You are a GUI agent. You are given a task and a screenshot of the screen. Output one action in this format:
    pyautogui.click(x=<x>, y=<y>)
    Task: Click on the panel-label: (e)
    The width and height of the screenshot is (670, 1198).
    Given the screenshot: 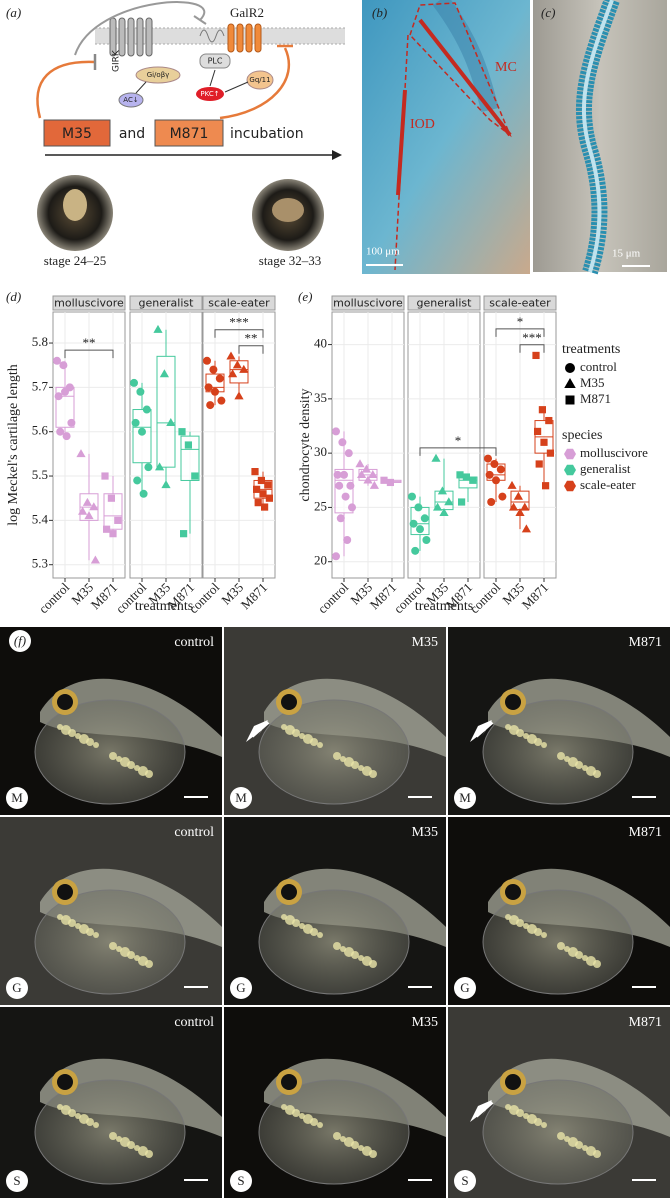 What is the action you would take?
    pyautogui.click(x=305, y=296)
    